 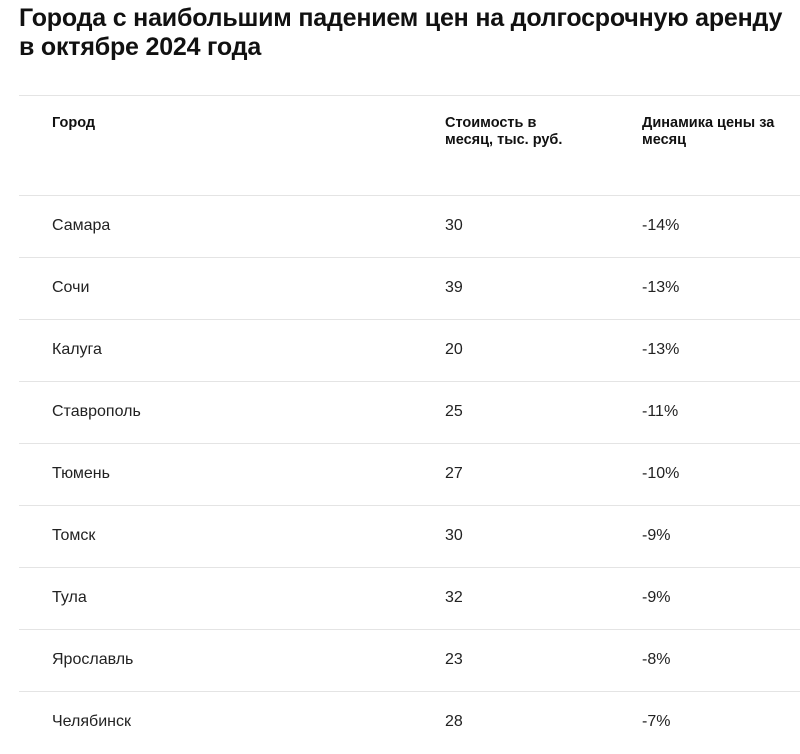 What do you see at coordinates (661, 473) in the screenshot?
I see `change-cell: -10%` at bounding box center [661, 473].